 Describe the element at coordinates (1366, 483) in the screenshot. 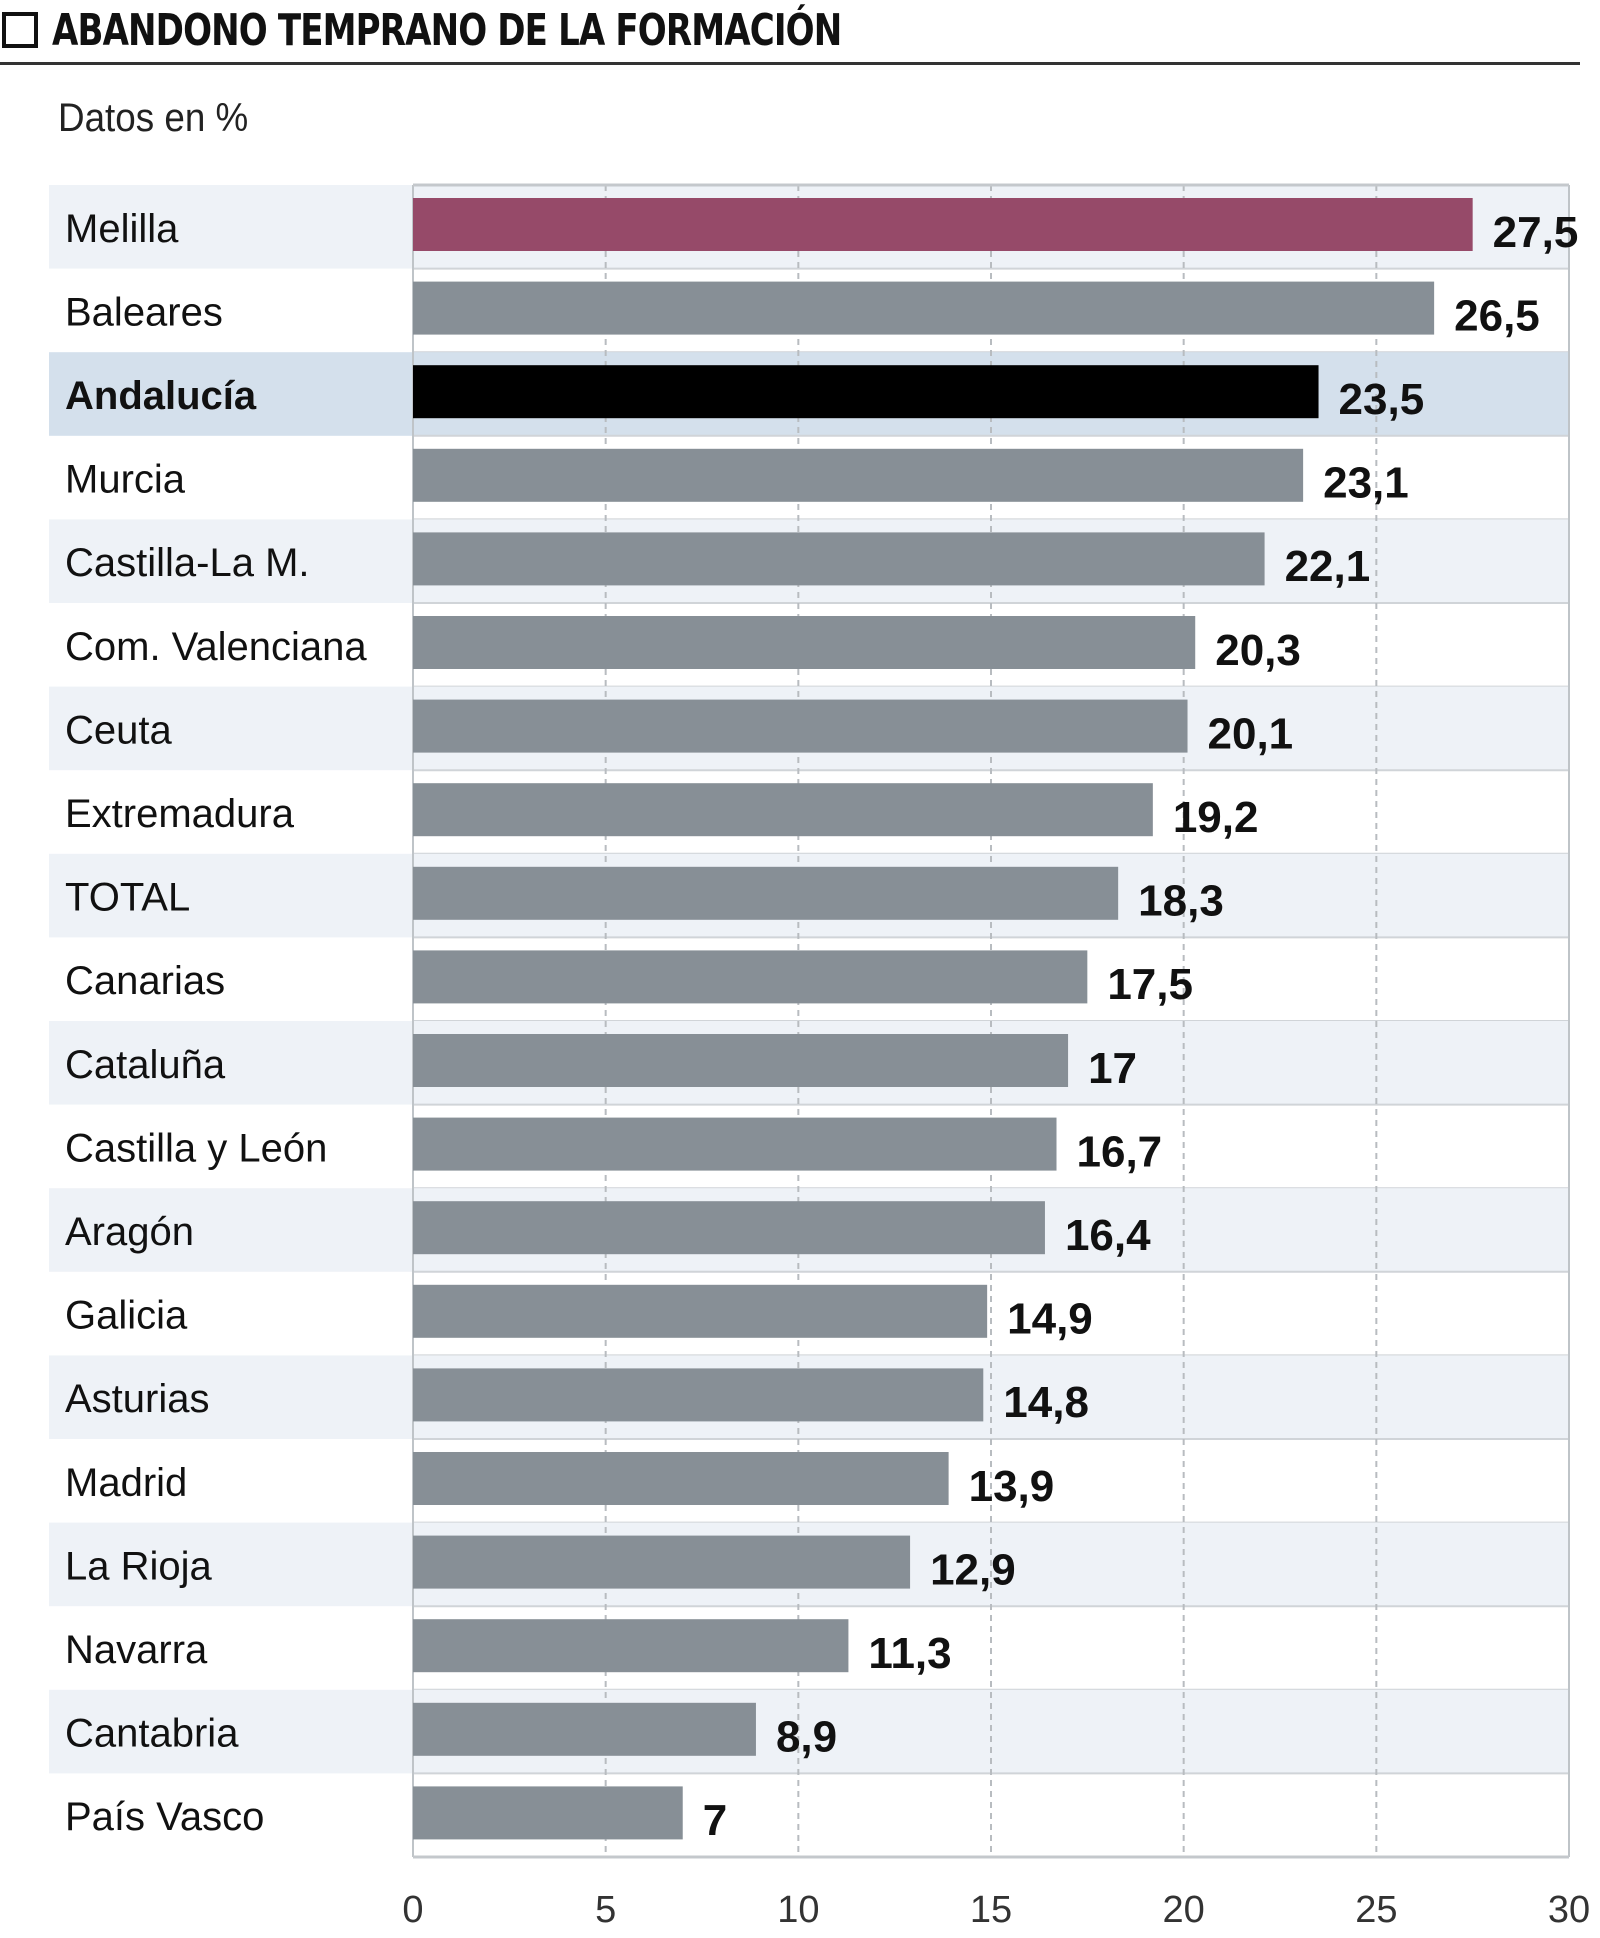

I see `value-label: 23,1` at that location.